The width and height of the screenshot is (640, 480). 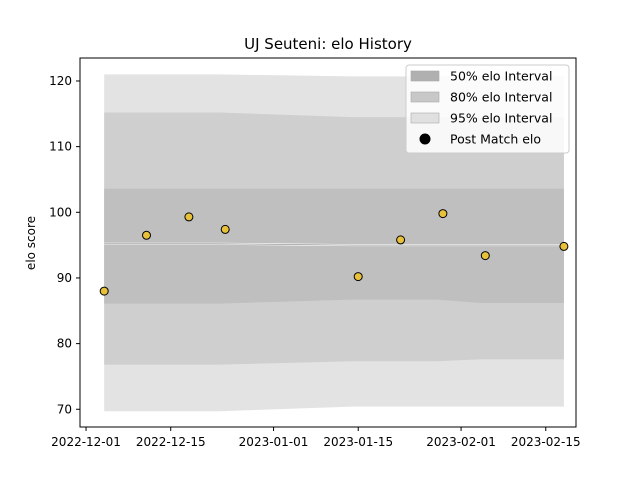 What do you see at coordinates (60, 147) in the screenshot?
I see `y-tick-label: 110` at bounding box center [60, 147].